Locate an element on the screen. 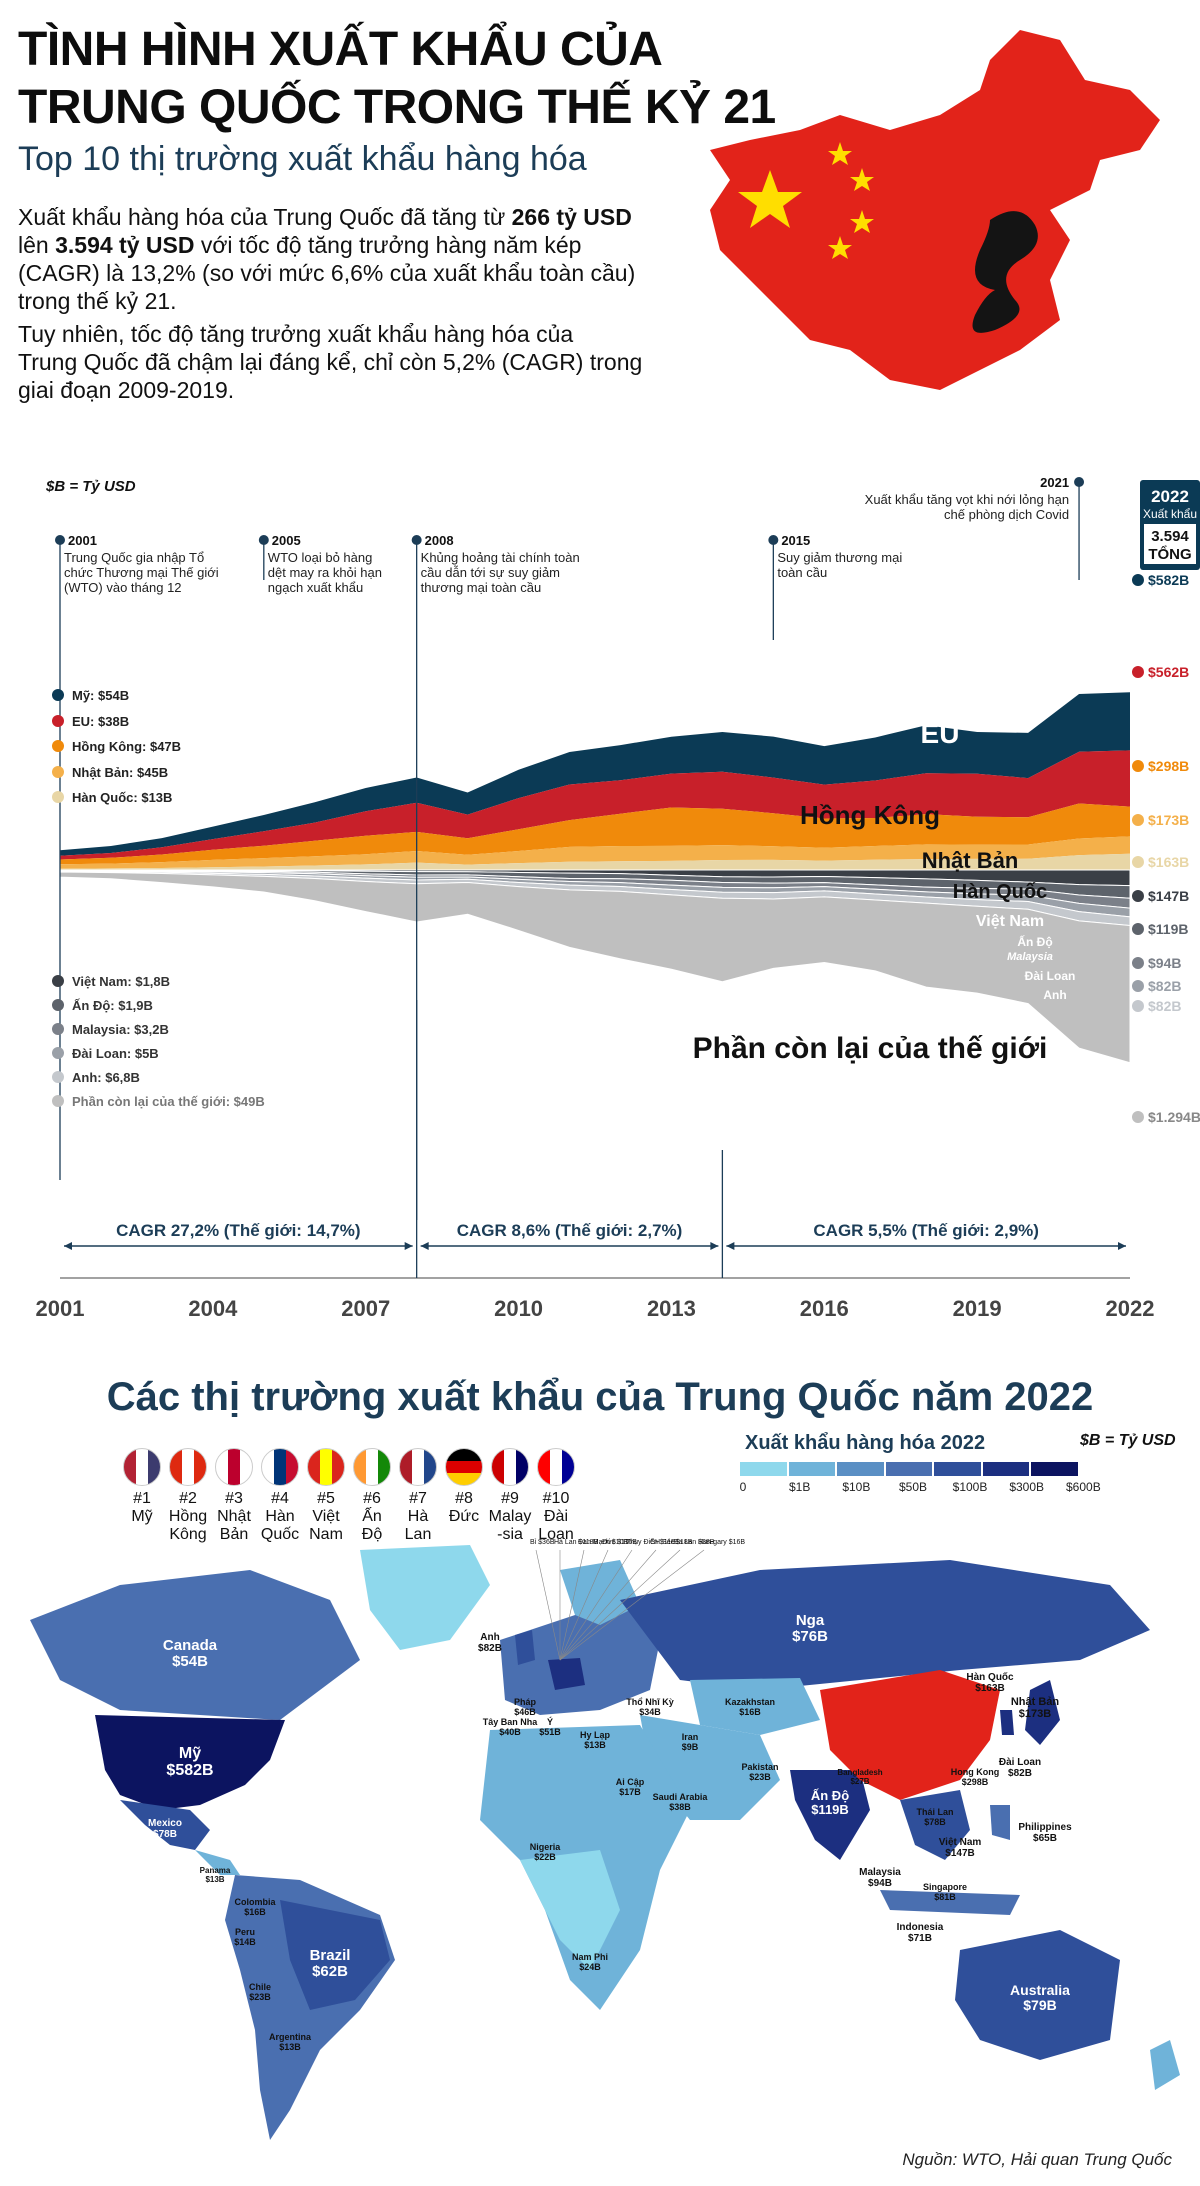 This screenshot has width=1200, height=2186. total-word: TỔNG is located at coordinates (1169, 554).